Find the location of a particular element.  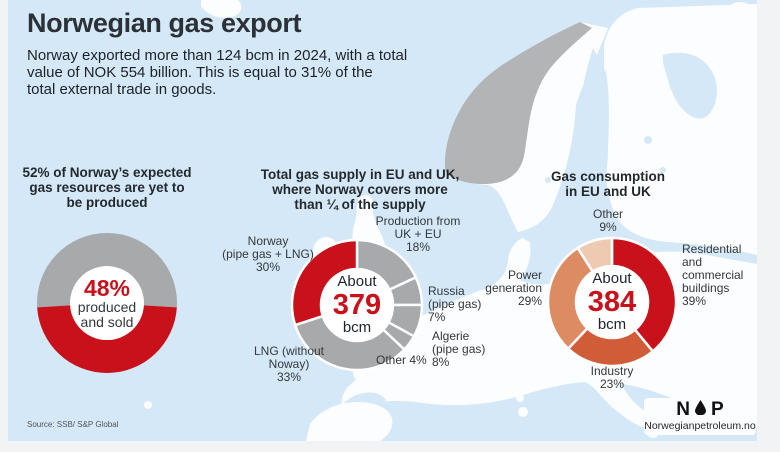

produced-percent-value: 48% is located at coordinates (107, 288).